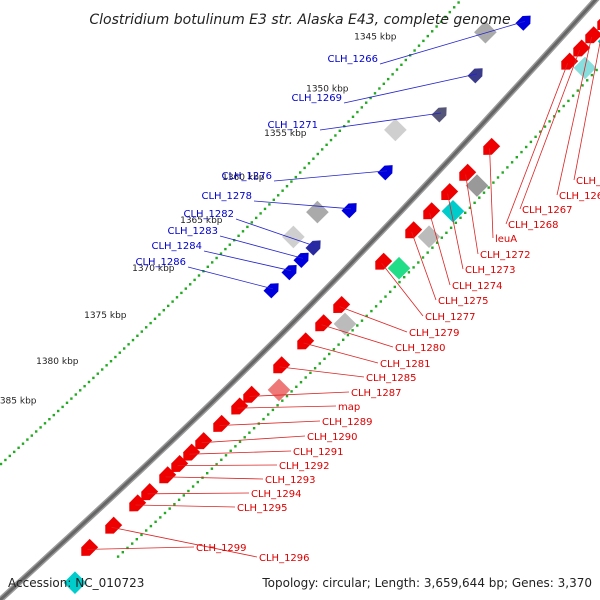 The width and height of the screenshot is (600, 600). I want to click on forward-gene-label: CLH_1289, so click(347, 422).